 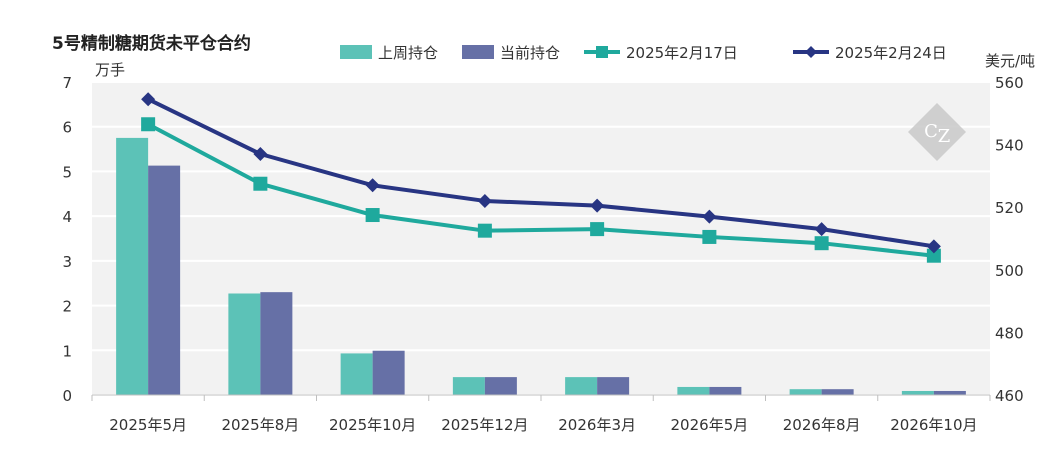 I want to click on legend-label: 2025年2月24日, so click(x=891, y=53).